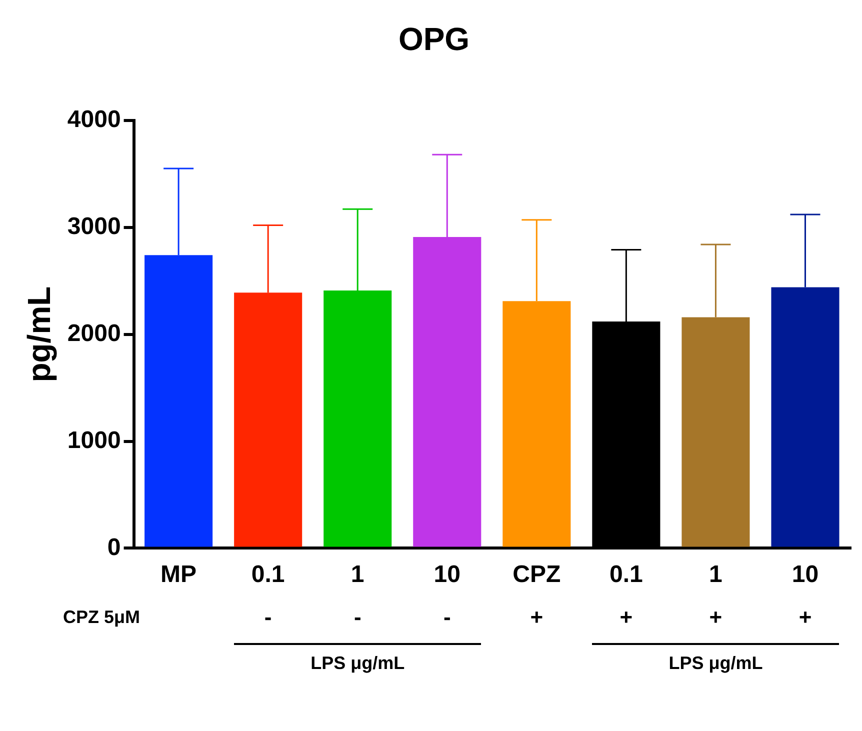 This screenshot has width=862, height=731. What do you see at coordinates (39, 334) in the screenshot?
I see `y-axis-title: pg/mL` at bounding box center [39, 334].